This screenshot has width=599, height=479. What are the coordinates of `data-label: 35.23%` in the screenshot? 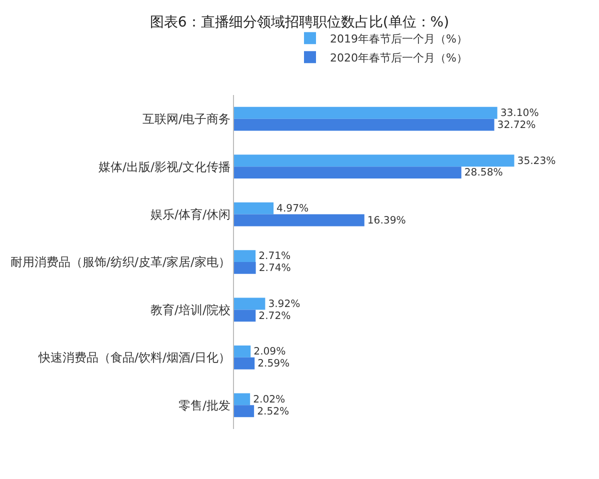 It's located at (536, 161).